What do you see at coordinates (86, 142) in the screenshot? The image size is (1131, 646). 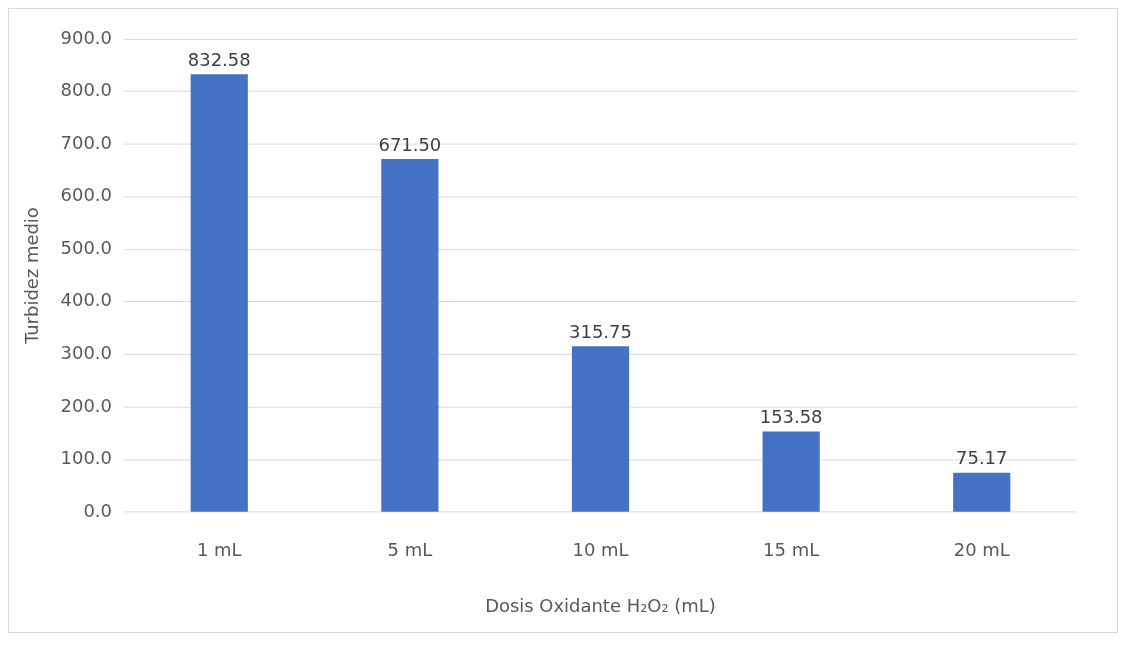 I see `y-tick-label: 700.0` at bounding box center [86, 142].